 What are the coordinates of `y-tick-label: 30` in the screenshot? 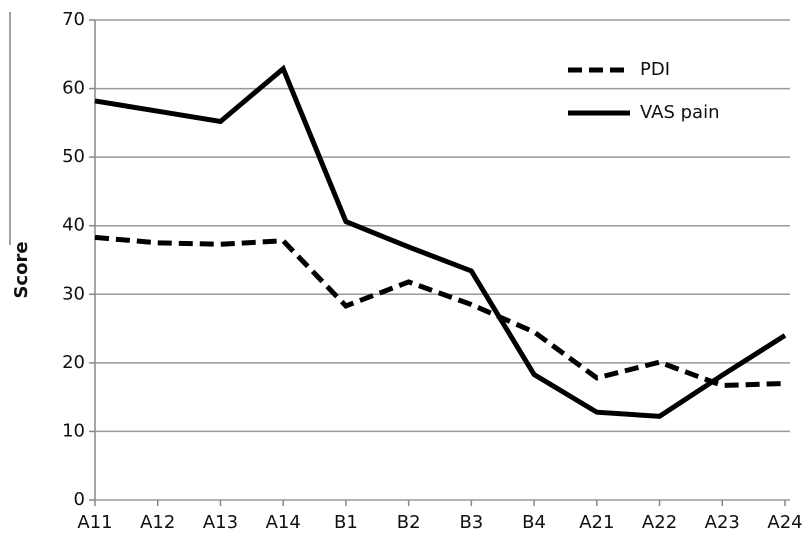 It's located at (73, 293).